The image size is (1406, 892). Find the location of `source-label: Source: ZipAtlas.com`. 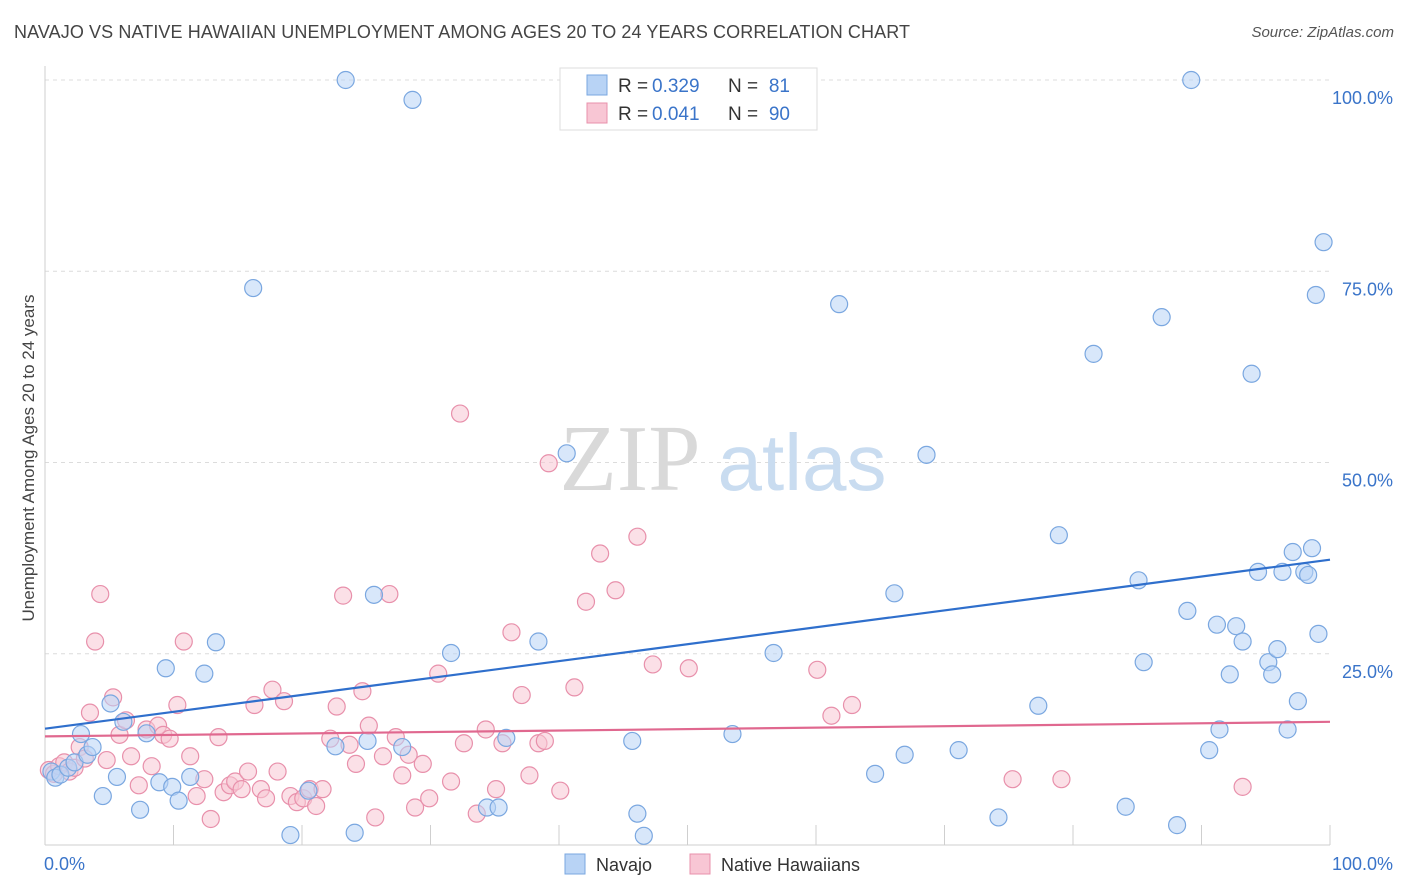

source-label: Source: ZipAtlas.com is located at coordinates (1322, 32).